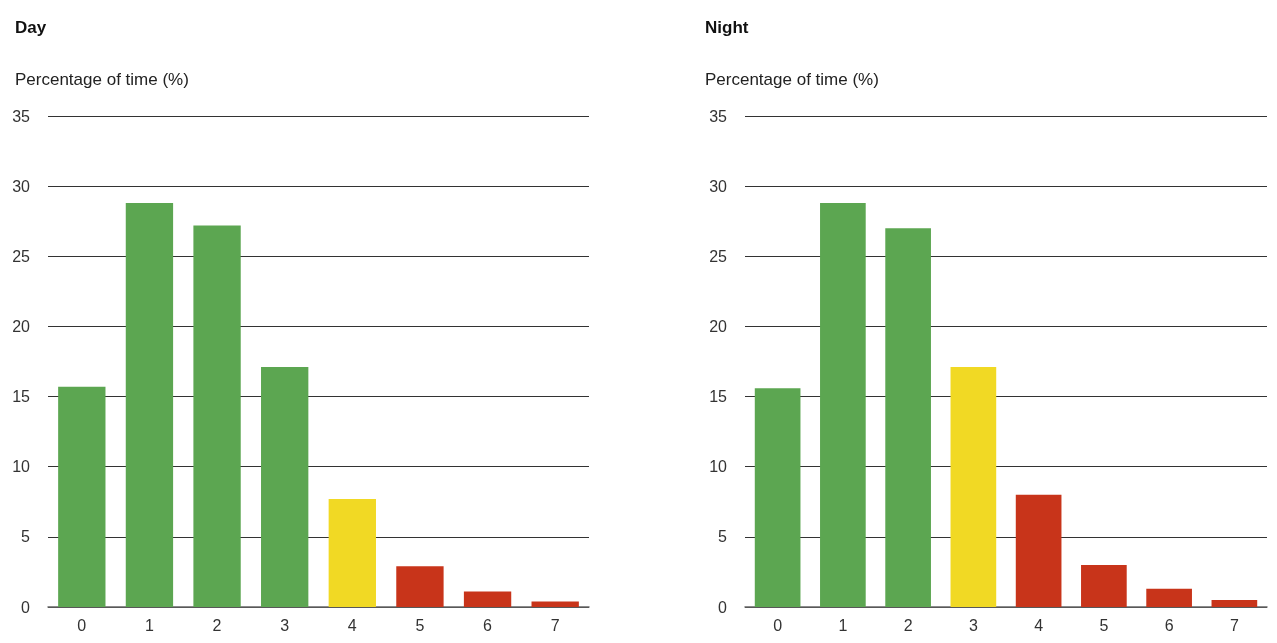 The height and width of the screenshot is (643, 1277). I want to click on chart-title: Day, so click(31, 27).